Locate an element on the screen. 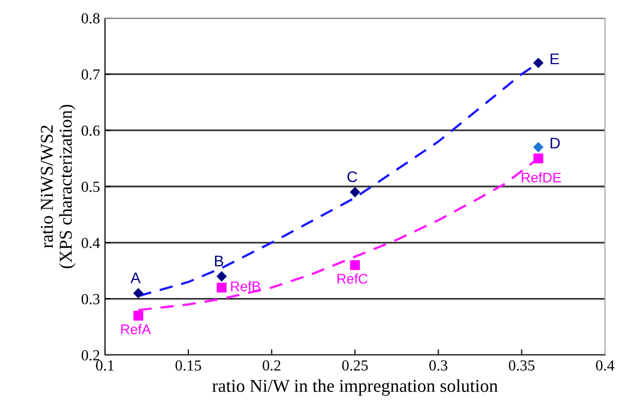 This screenshot has height=412, width=617. annotation: RefA is located at coordinates (136, 329).